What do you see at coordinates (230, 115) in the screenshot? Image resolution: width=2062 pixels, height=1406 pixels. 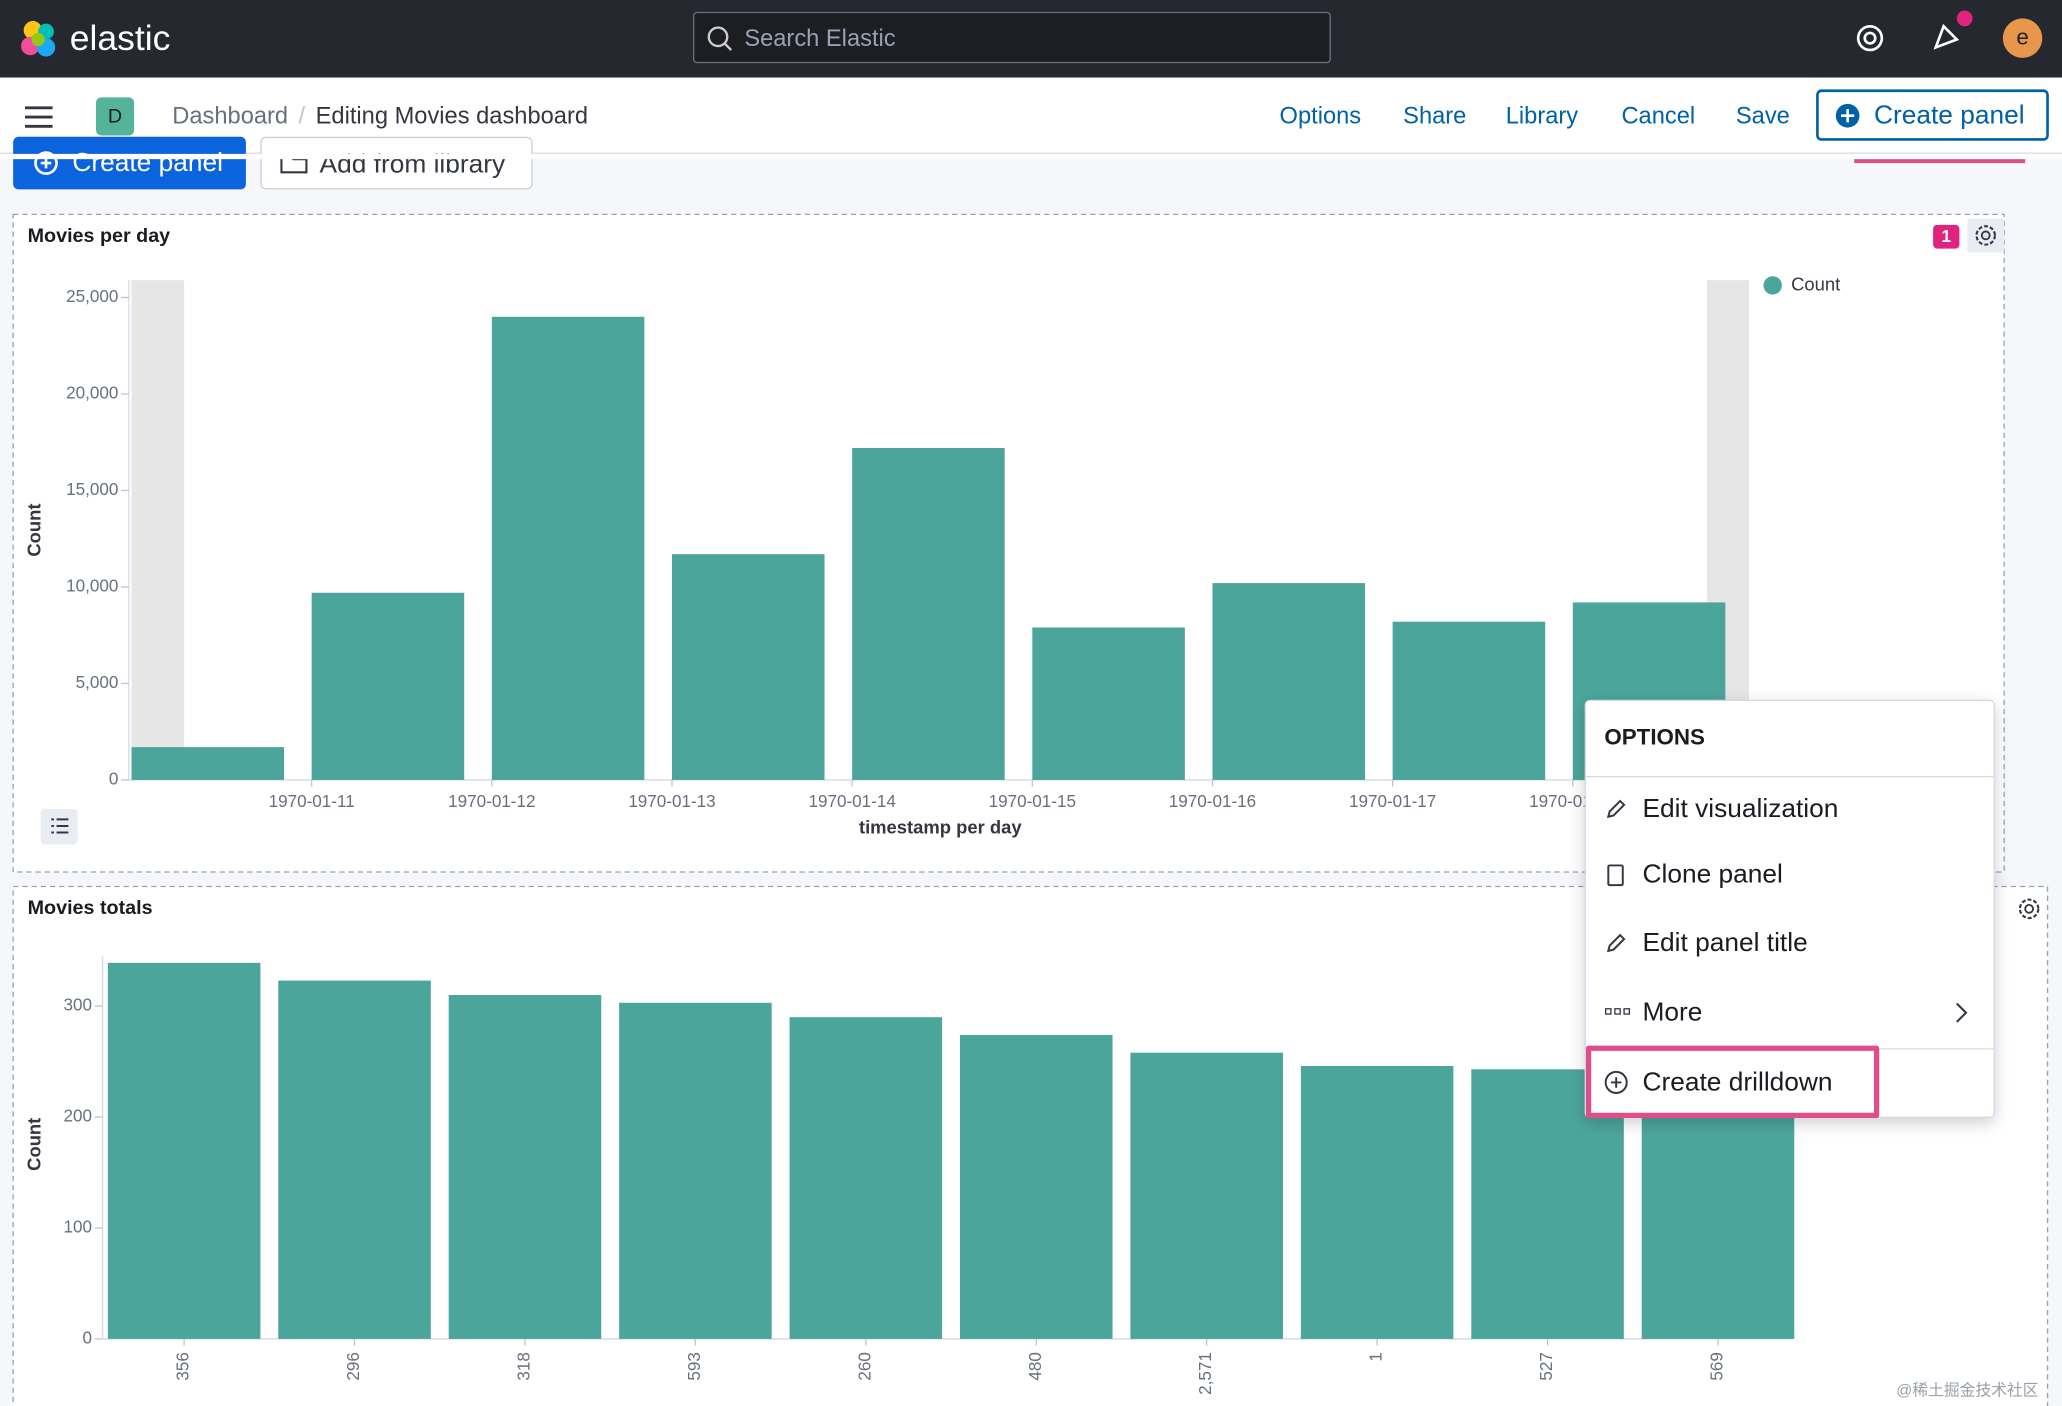 I see `breadcrumb: Dashboard` at bounding box center [230, 115].